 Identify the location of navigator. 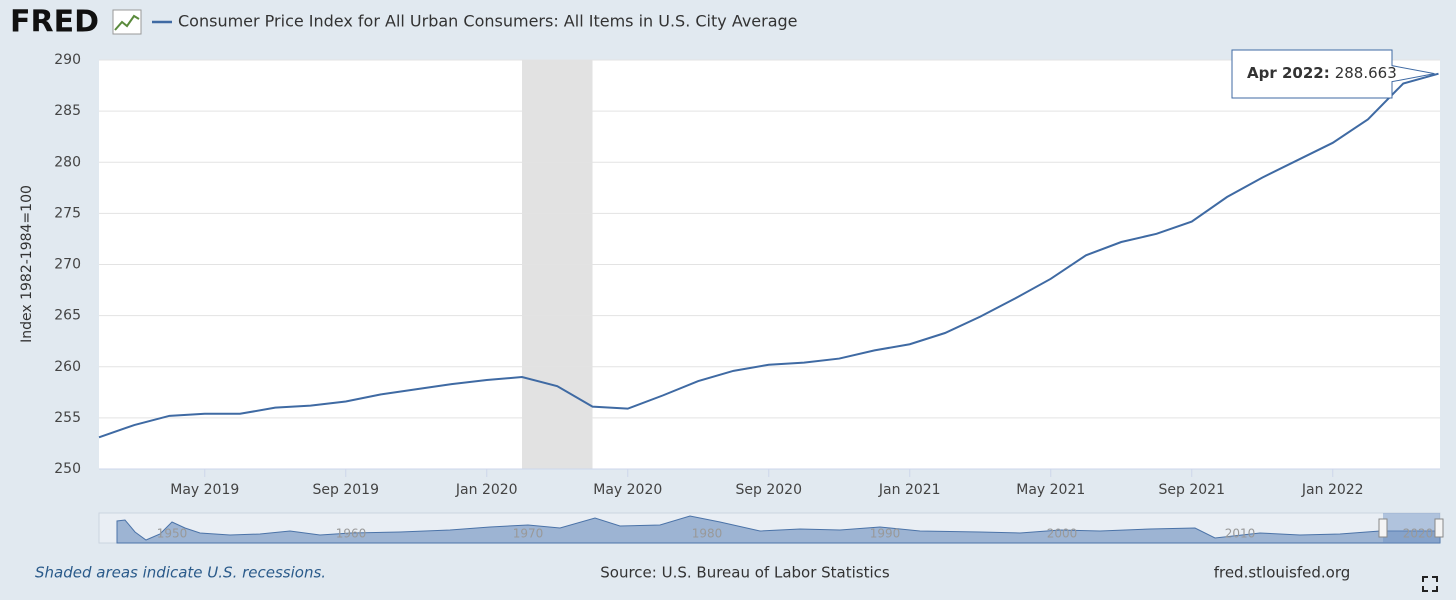
(771, 528).